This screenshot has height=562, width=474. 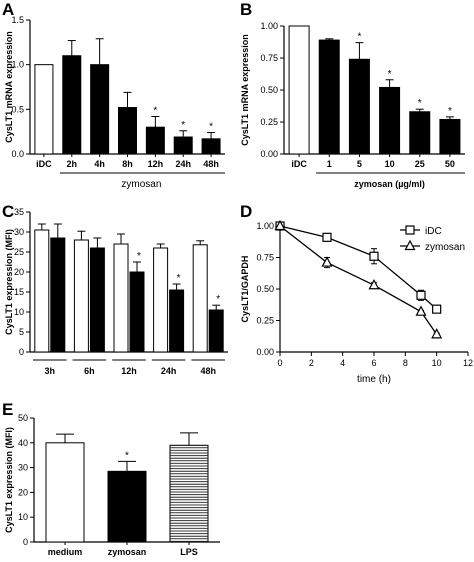 I want to click on x-tick-label: 0, so click(x=279, y=363).